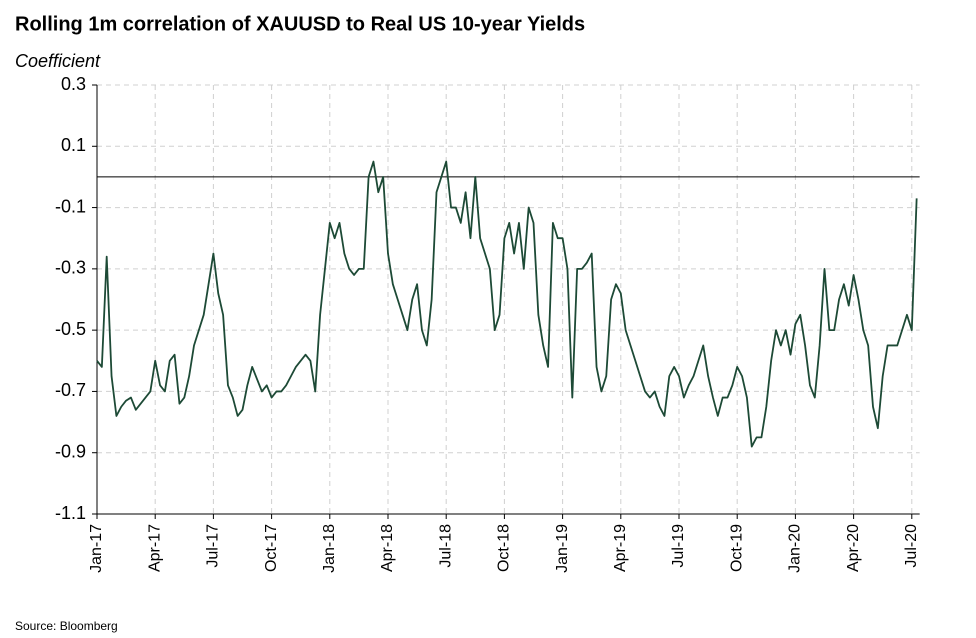 Image resolution: width=976 pixels, height=638 pixels. I want to click on x-tick-label: Jan-17, so click(96, 548).